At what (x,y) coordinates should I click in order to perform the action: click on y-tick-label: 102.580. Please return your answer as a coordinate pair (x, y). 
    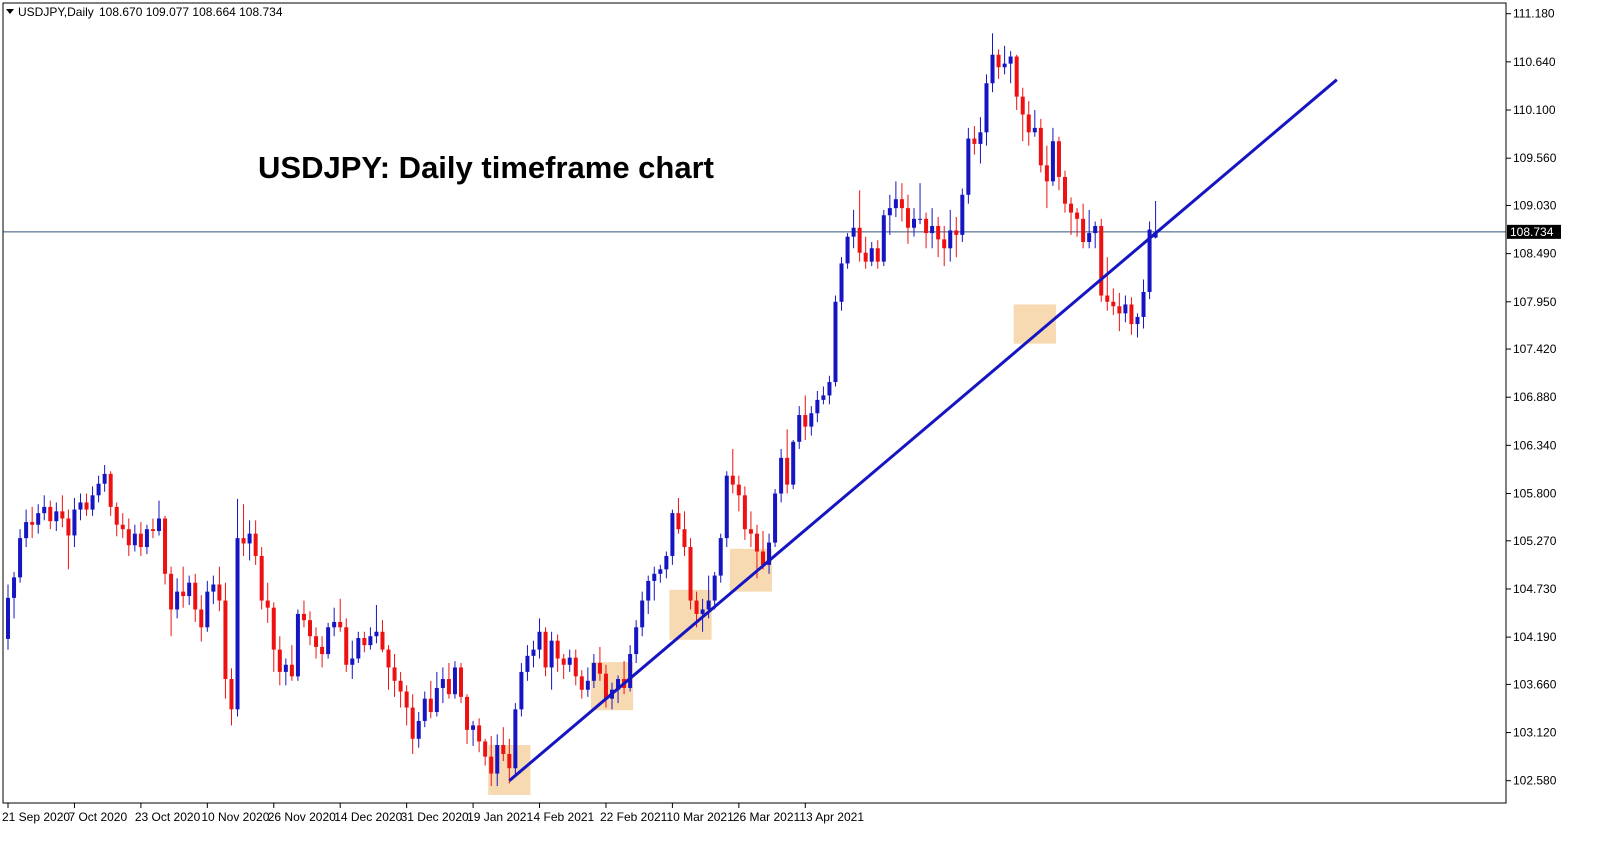
    Looking at the image, I should click on (1535, 781).